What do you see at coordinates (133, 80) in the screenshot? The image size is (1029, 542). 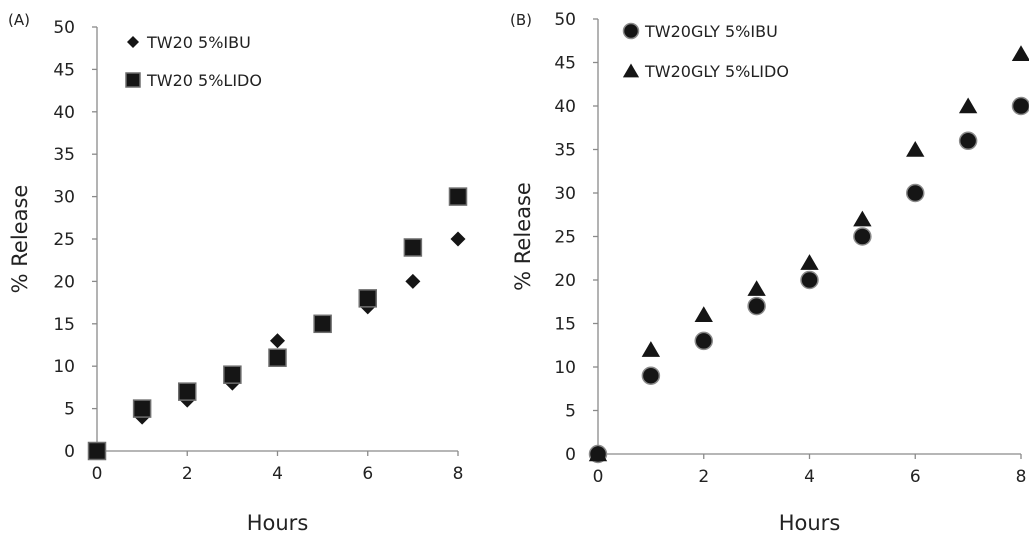 I see `legend-marker-square` at bounding box center [133, 80].